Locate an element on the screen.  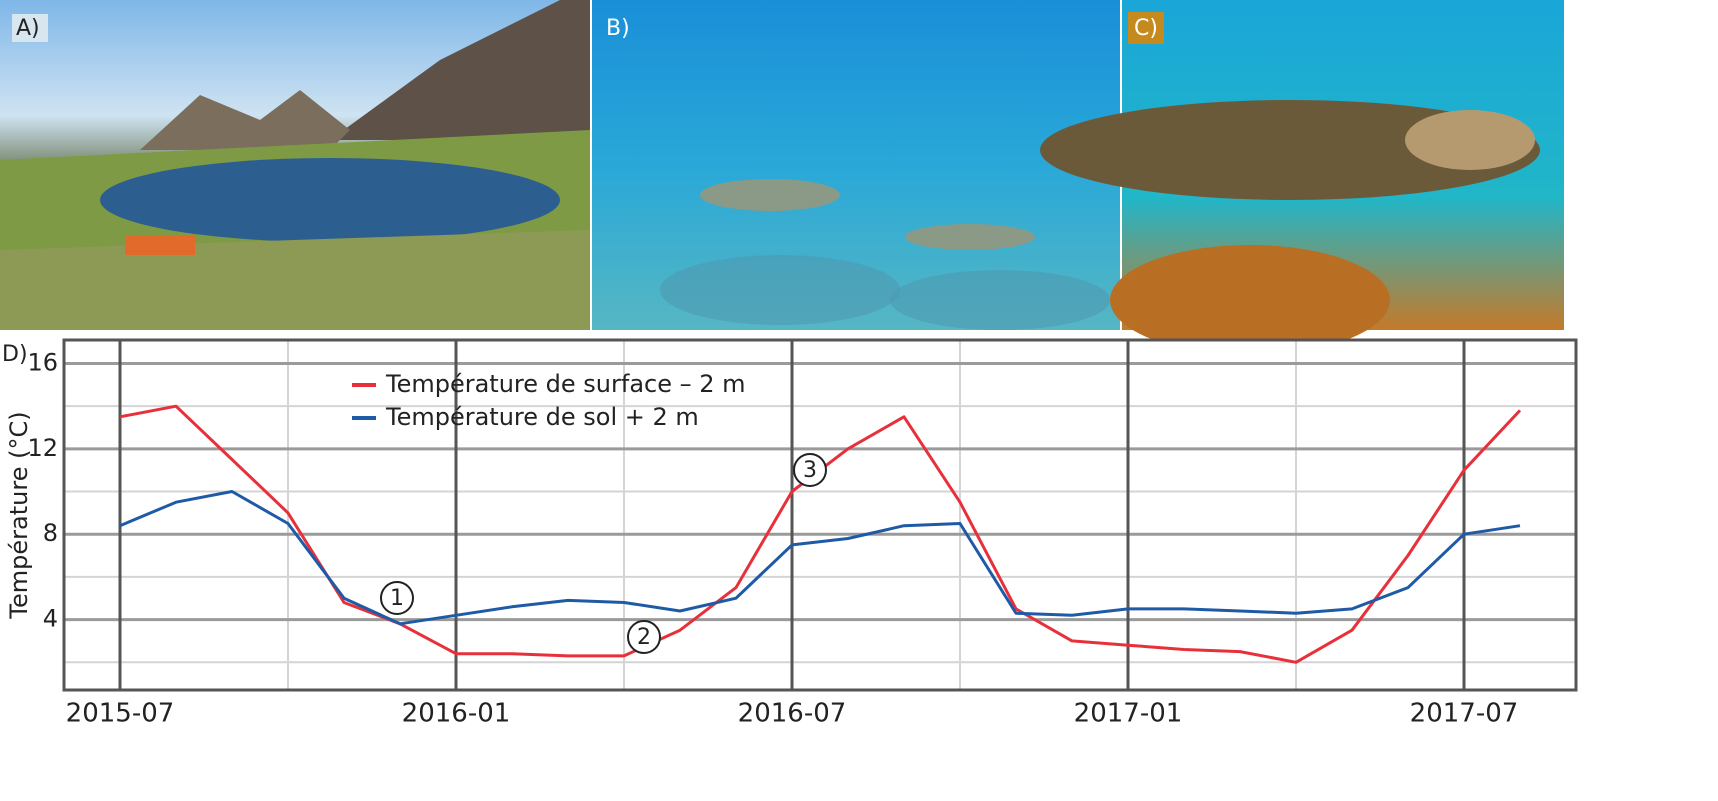
data-line is located at coordinates (820, 558).